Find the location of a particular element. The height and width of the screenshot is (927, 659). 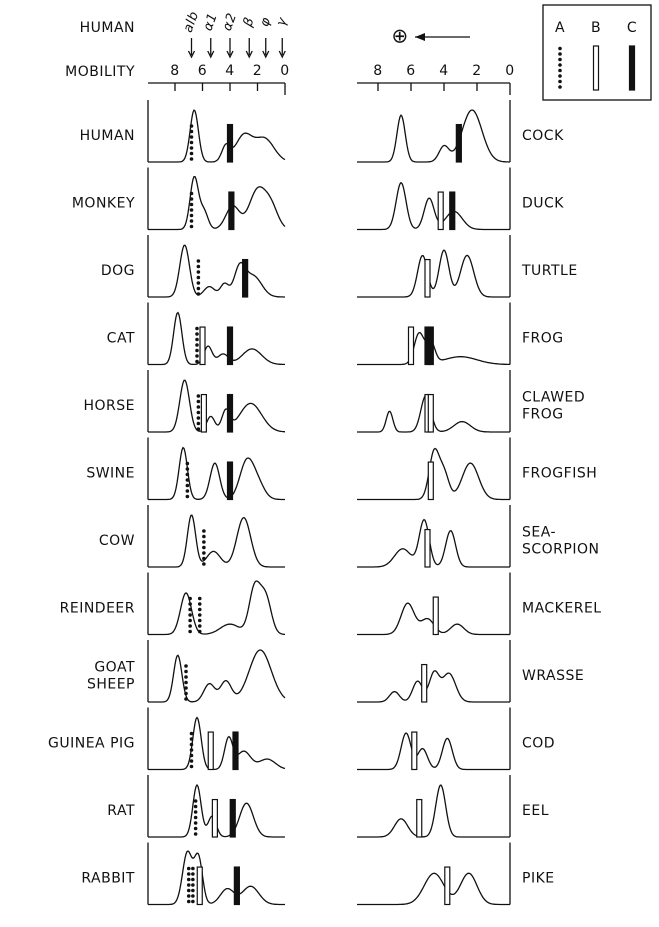

species-label: SHEEP is located at coordinates (111, 685).